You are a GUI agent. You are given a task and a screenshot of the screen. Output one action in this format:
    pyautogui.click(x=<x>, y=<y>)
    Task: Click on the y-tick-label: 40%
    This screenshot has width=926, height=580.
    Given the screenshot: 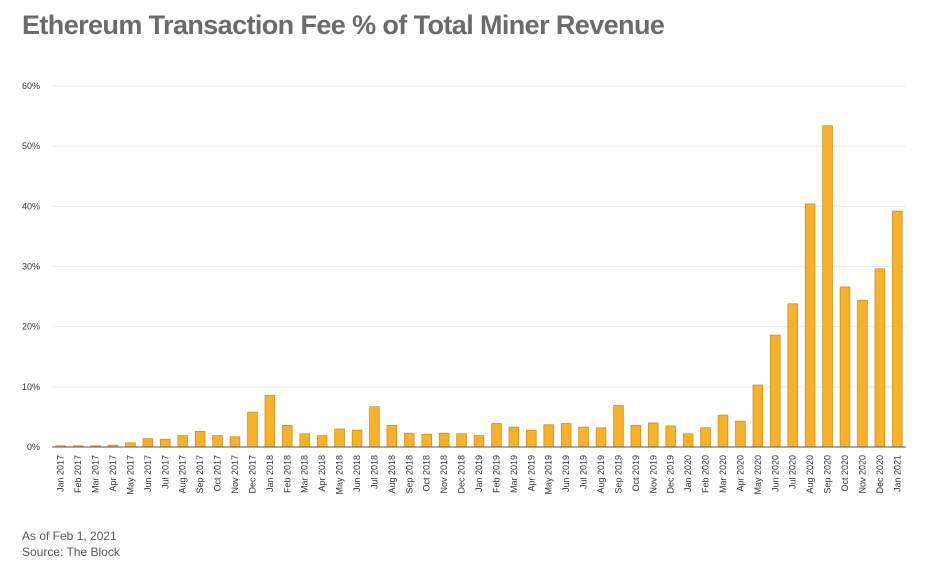 What is the action you would take?
    pyautogui.click(x=31, y=206)
    